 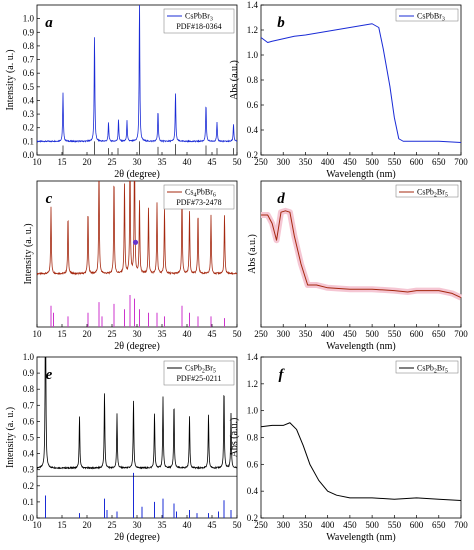 What do you see at coordinates (282, 375) in the screenshot?
I see `panel-letter: f` at bounding box center [282, 375].